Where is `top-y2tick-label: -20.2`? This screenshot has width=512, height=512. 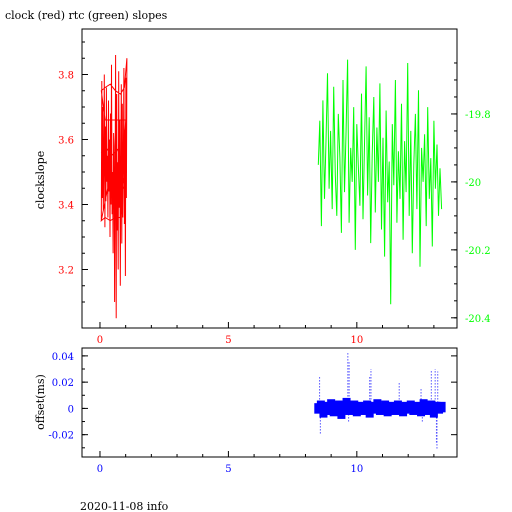
top-y2tick-label: -20.2 is located at coordinates (478, 251).